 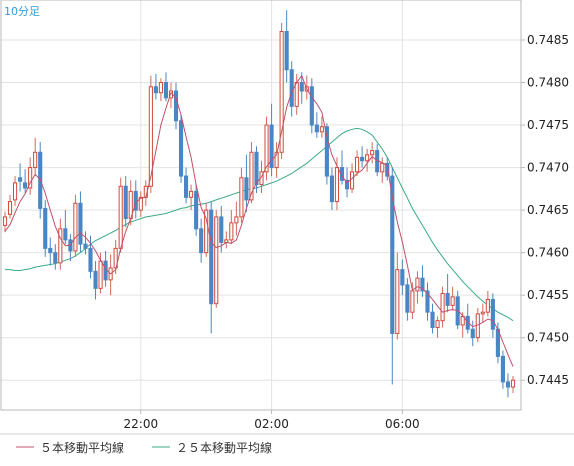 I want to click on y-tick-label: 0.7445, so click(x=548, y=380).